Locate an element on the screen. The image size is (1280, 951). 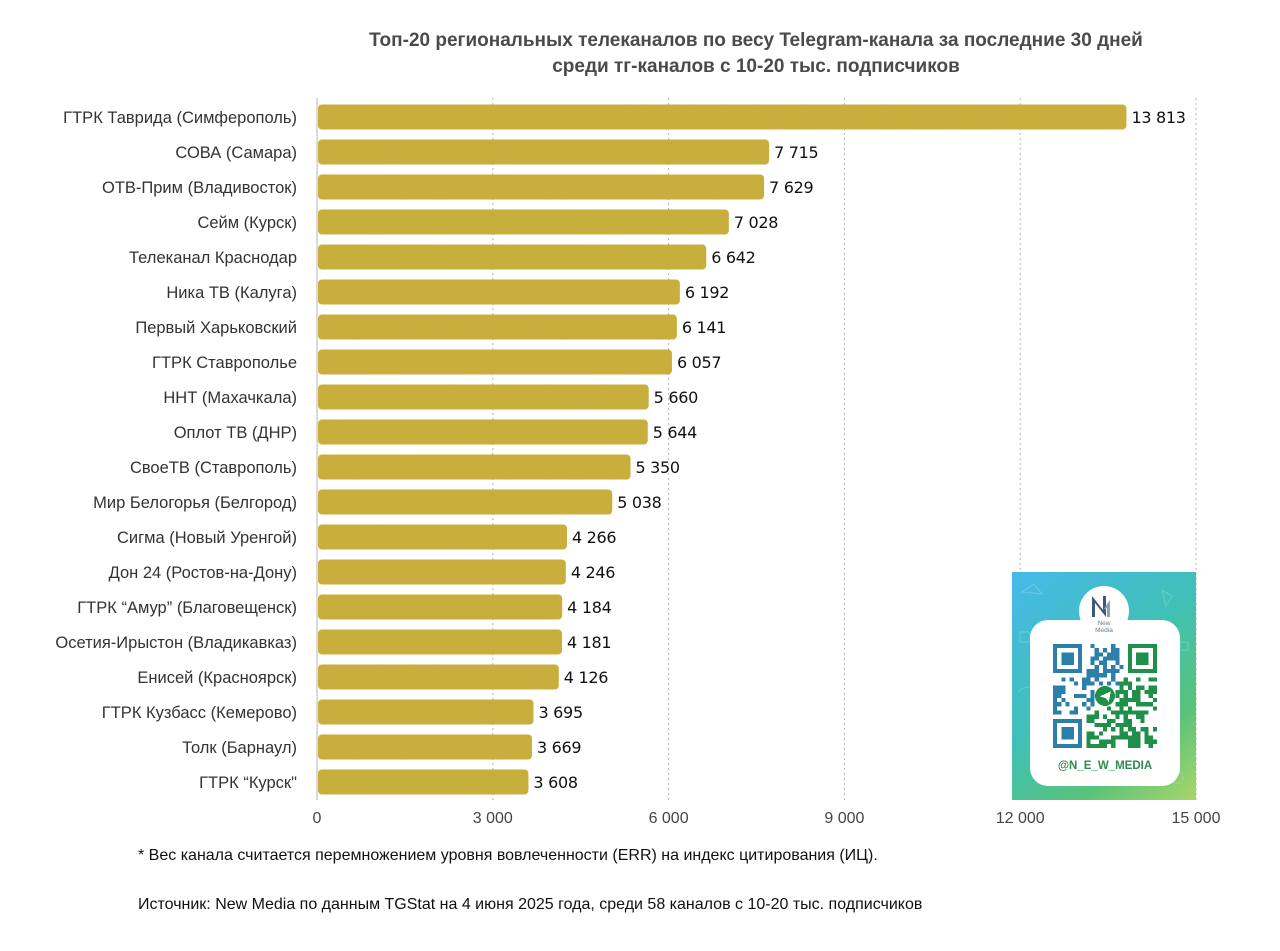
value-label: 3 608 is located at coordinates (555, 782).